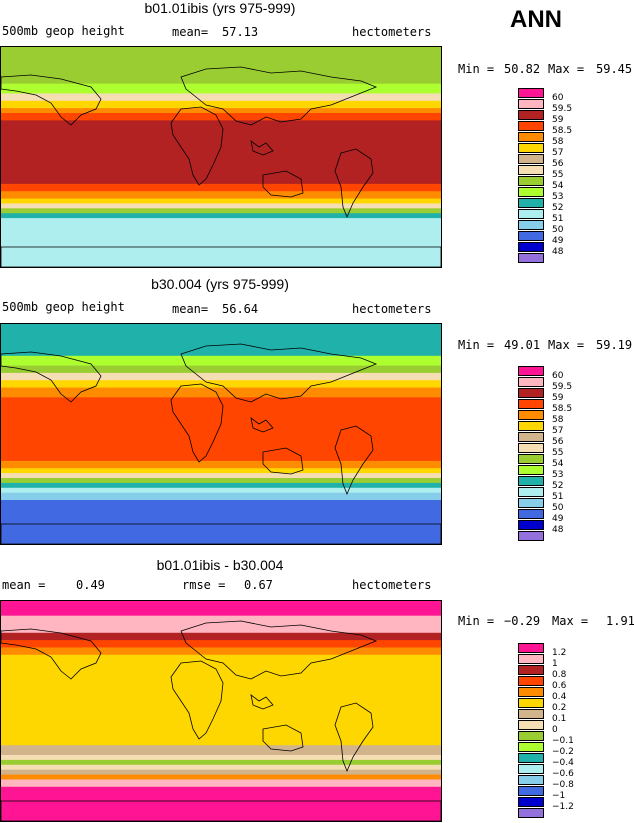 This screenshot has width=634, height=823. Describe the element at coordinates (563, 741) in the screenshot. I see `panel3-colorbar-label: −0.1` at that location.